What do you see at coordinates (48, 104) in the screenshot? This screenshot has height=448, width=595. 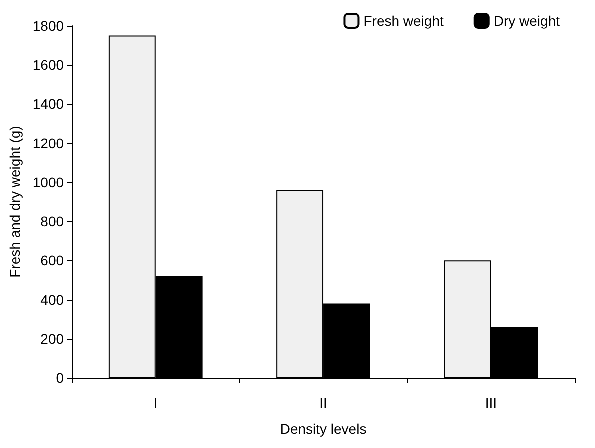 I see `y-tick-label: 1400` at bounding box center [48, 104].